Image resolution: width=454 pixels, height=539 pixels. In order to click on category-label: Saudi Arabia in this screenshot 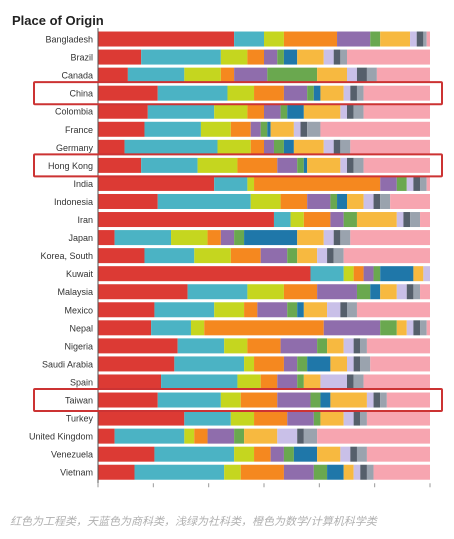, I will do `click(67, 364)`.